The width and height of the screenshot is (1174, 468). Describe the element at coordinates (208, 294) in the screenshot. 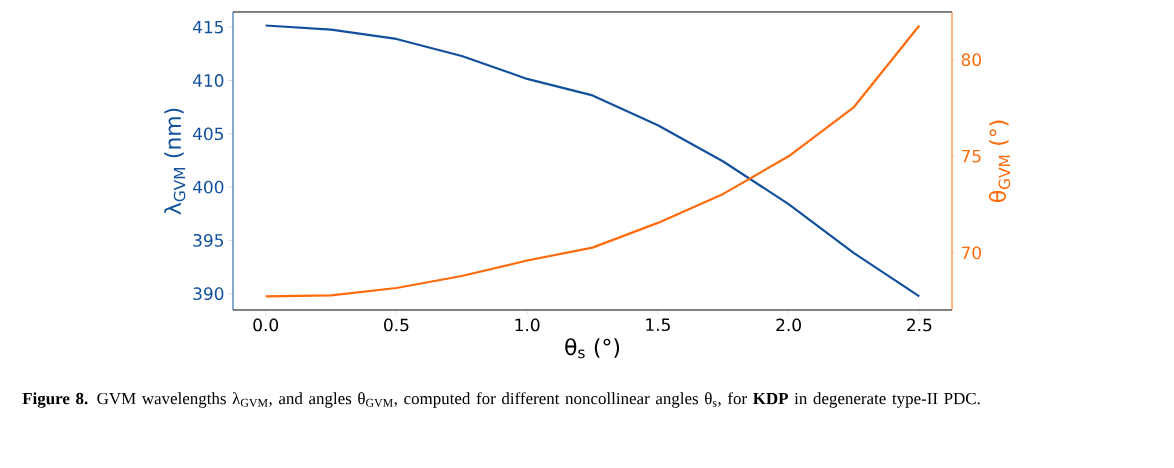

I see `y-tick-label: 390` at that location.